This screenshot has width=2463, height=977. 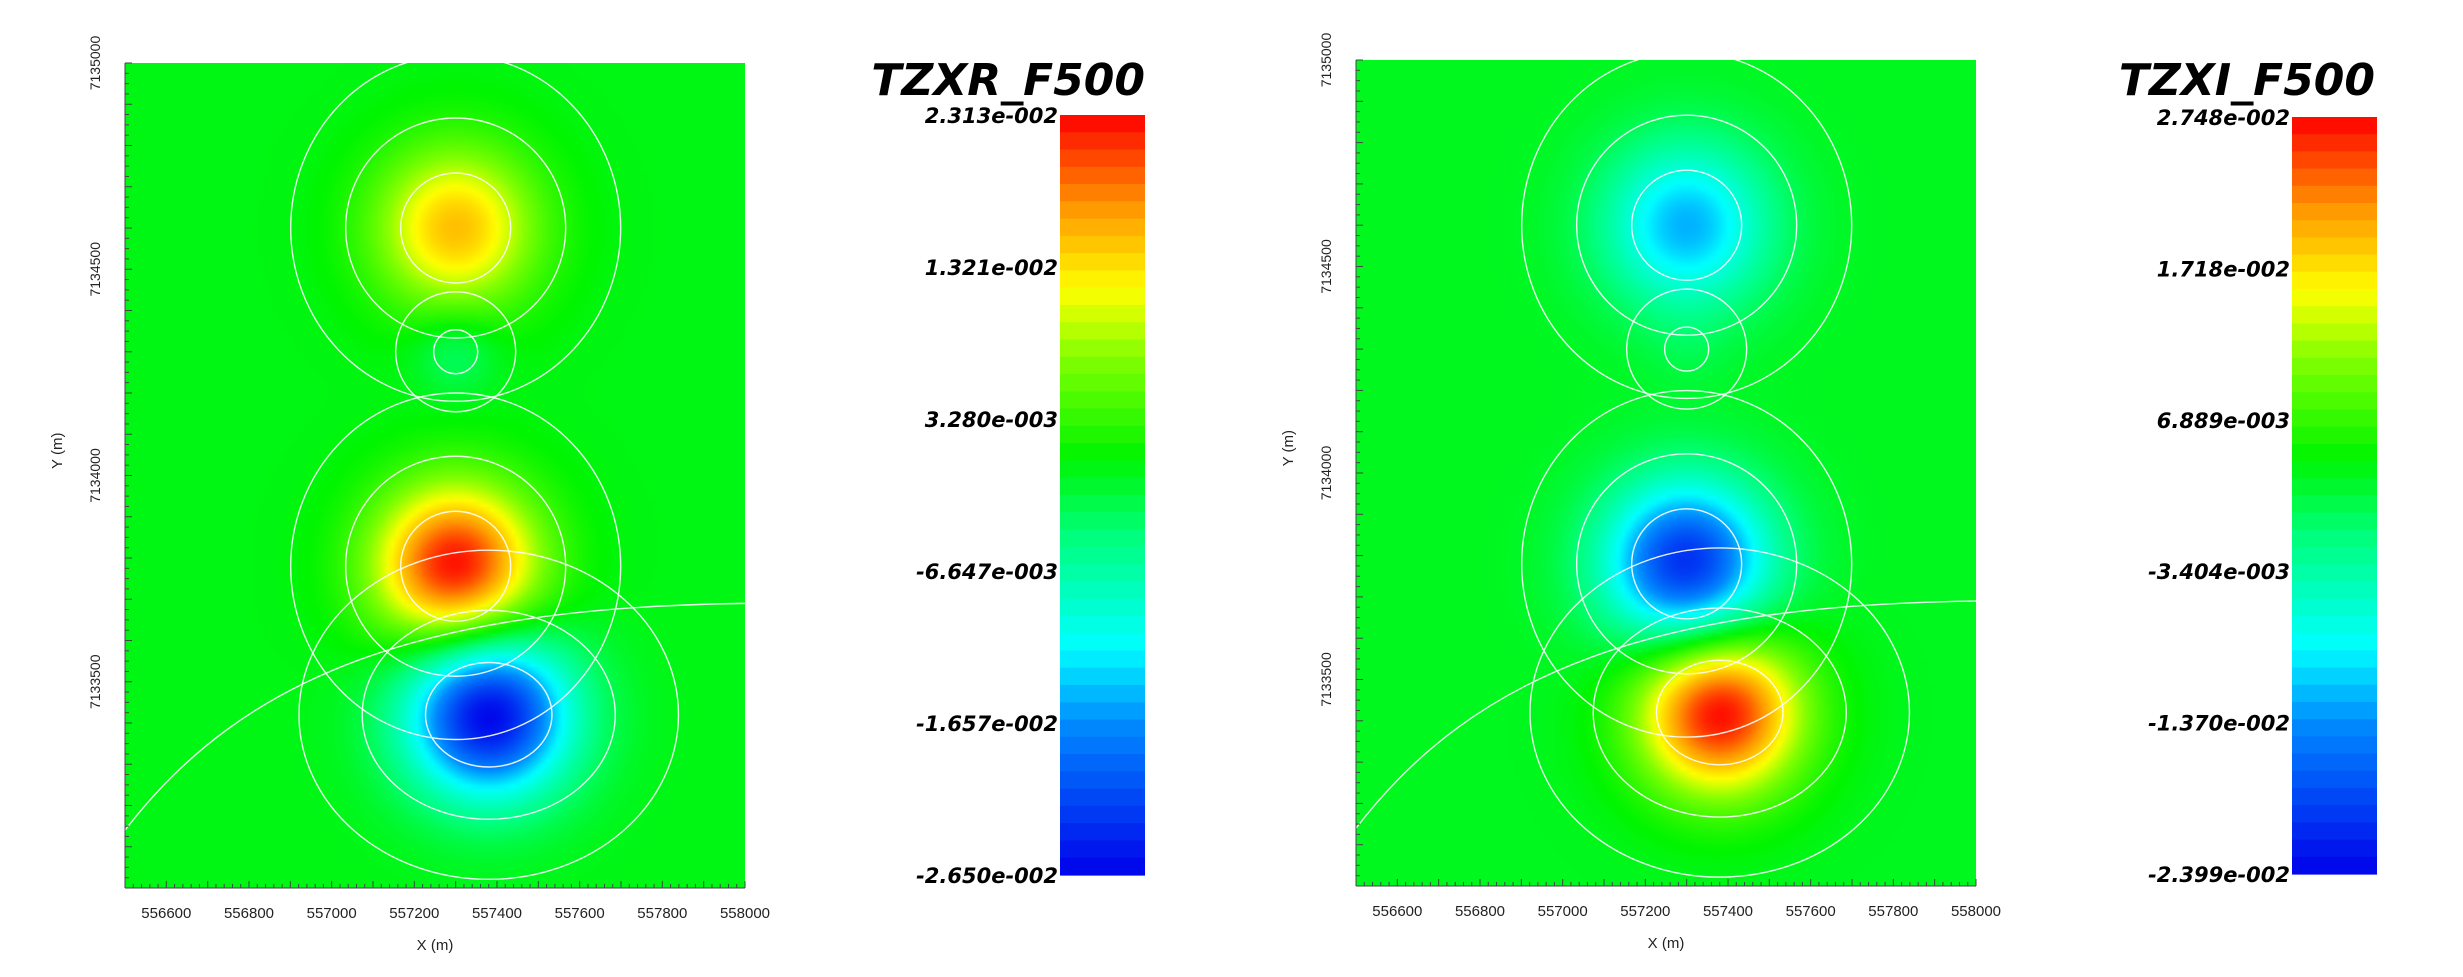 I want to click on x-tick-label: 557000, so click(x=332, y=913).